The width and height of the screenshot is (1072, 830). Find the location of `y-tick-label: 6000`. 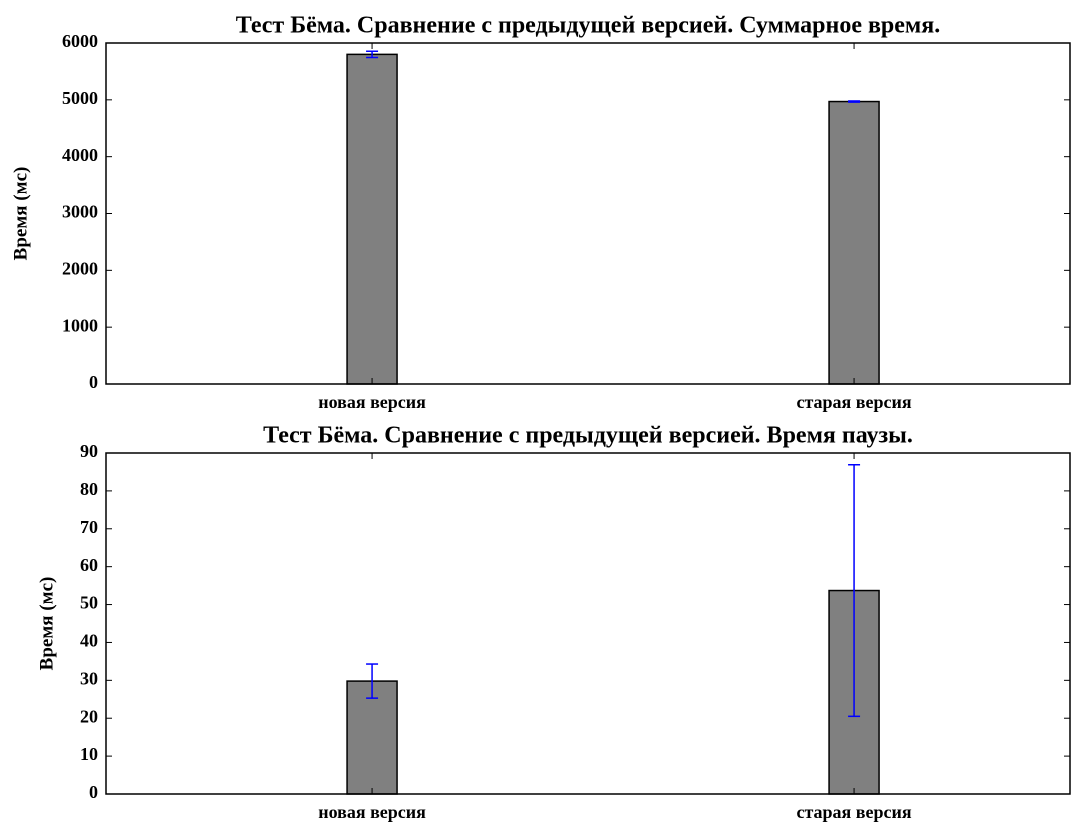

y-tick-label: 6000 is located at coordinates (80, 41).